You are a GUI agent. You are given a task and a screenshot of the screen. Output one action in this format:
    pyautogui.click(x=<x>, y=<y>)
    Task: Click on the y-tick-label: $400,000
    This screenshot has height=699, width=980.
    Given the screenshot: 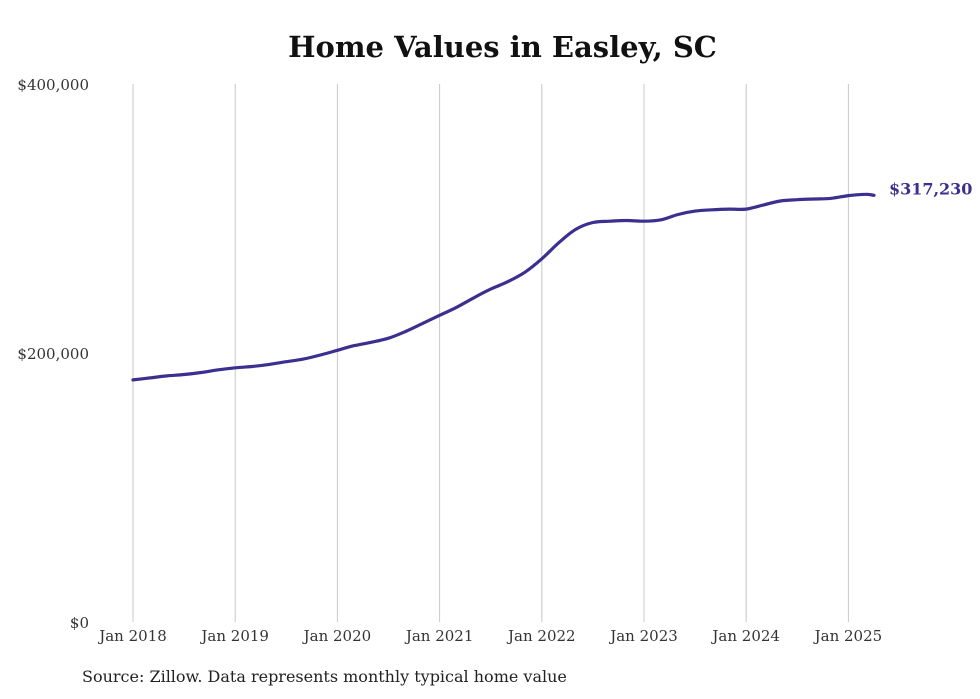 What is the action you would take?
    pyautogui.click(x=53, y=85)
    